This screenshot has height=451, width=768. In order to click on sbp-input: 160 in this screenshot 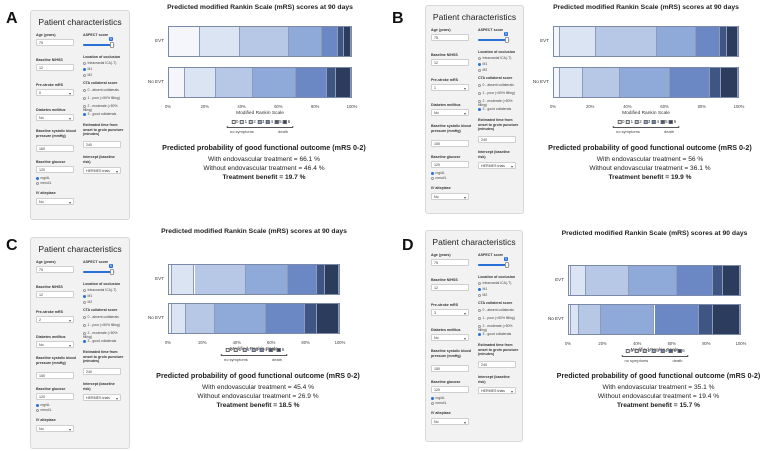, I will do `click(55, 148)`.